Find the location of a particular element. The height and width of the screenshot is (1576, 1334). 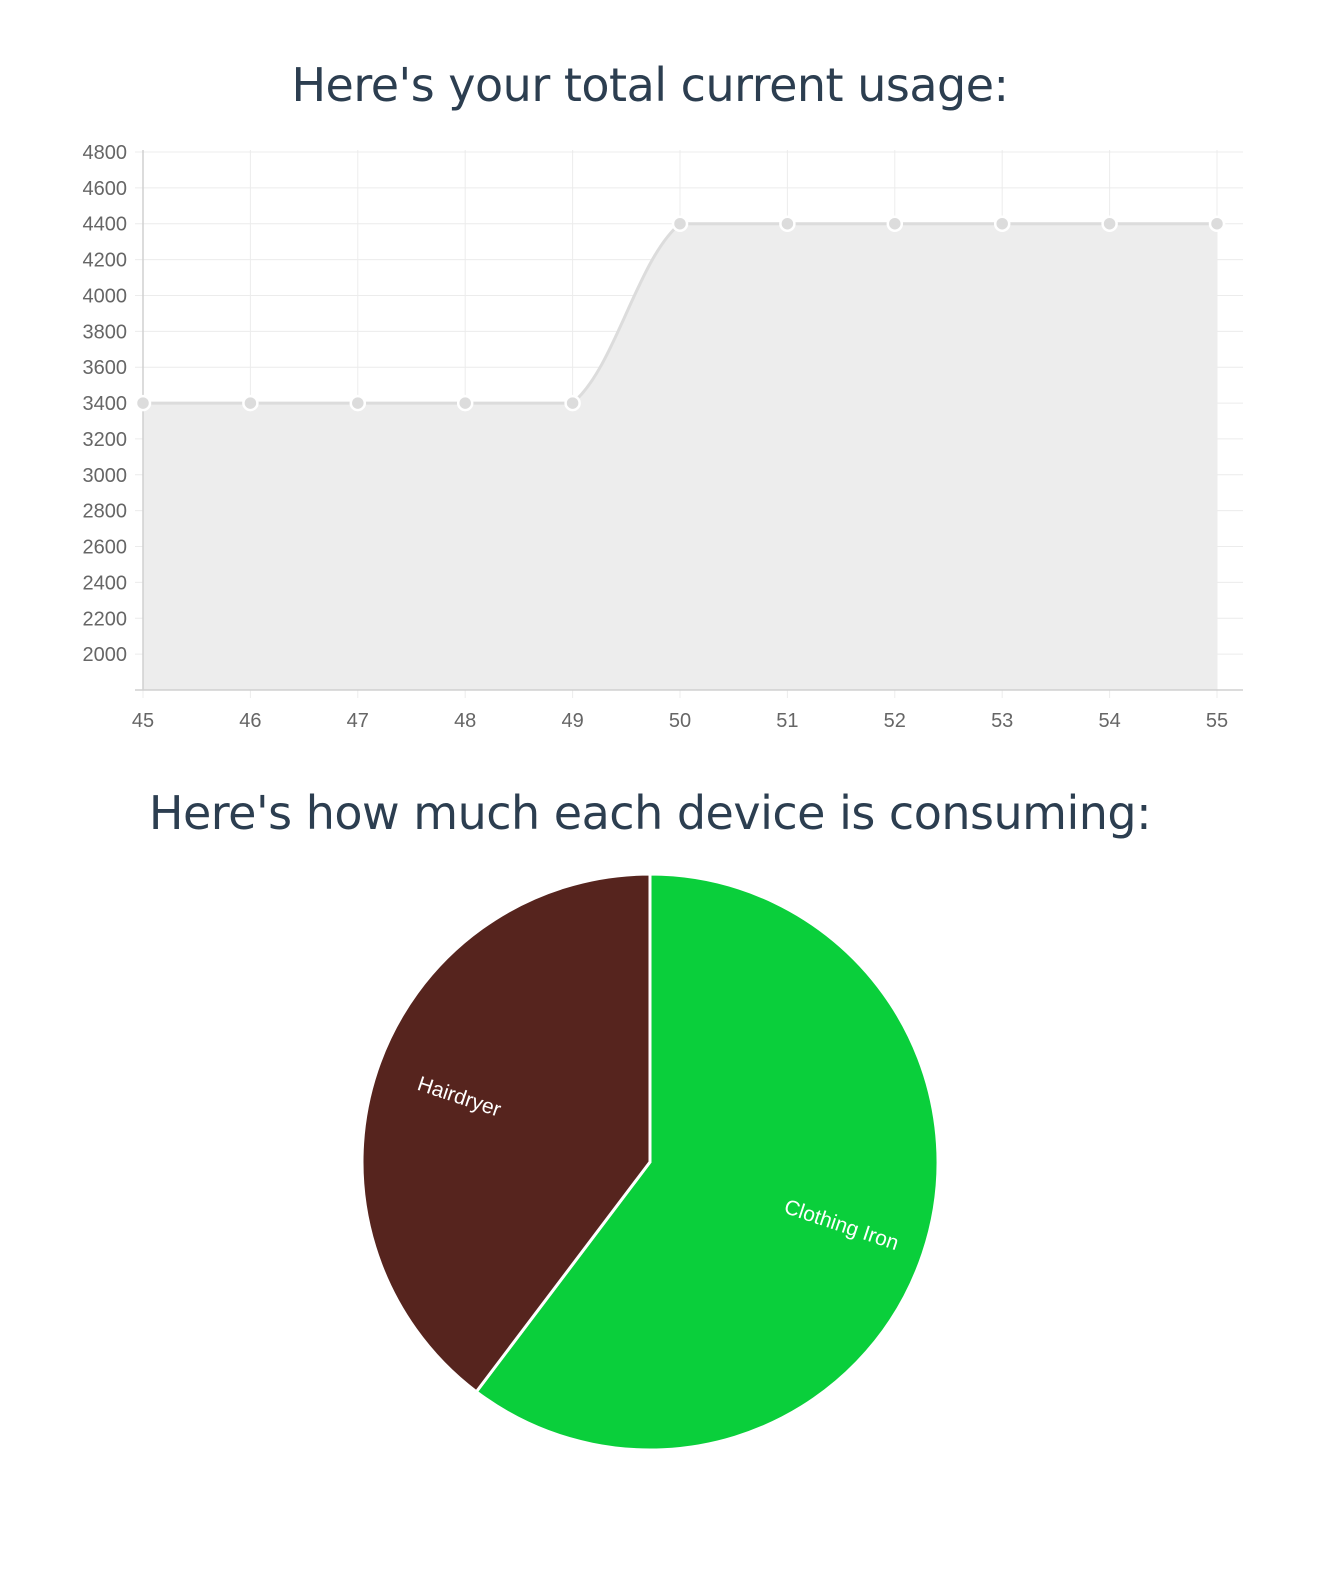

pie-slice-clothing-iron is located at coordinates (707, 1162).